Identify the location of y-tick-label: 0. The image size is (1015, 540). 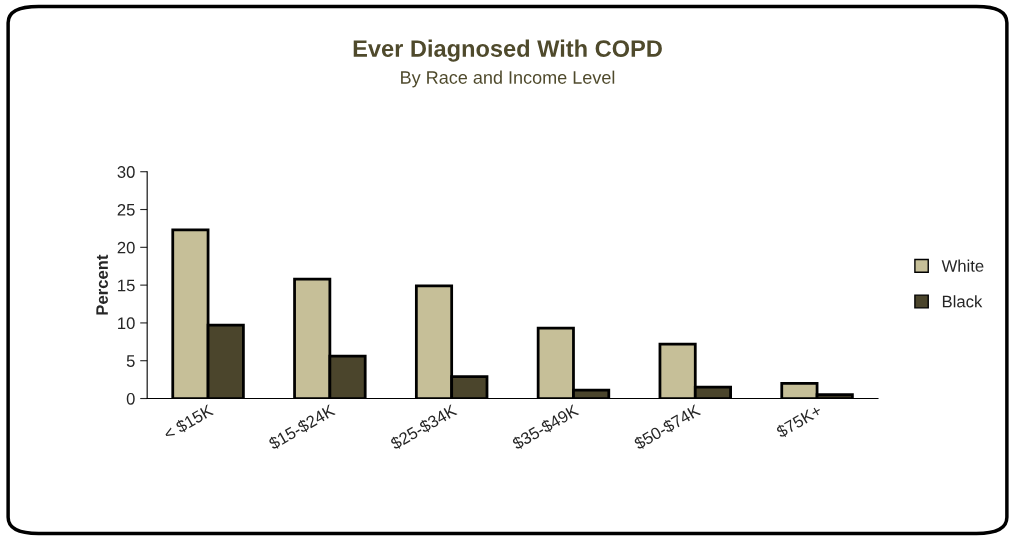
(130, 398).